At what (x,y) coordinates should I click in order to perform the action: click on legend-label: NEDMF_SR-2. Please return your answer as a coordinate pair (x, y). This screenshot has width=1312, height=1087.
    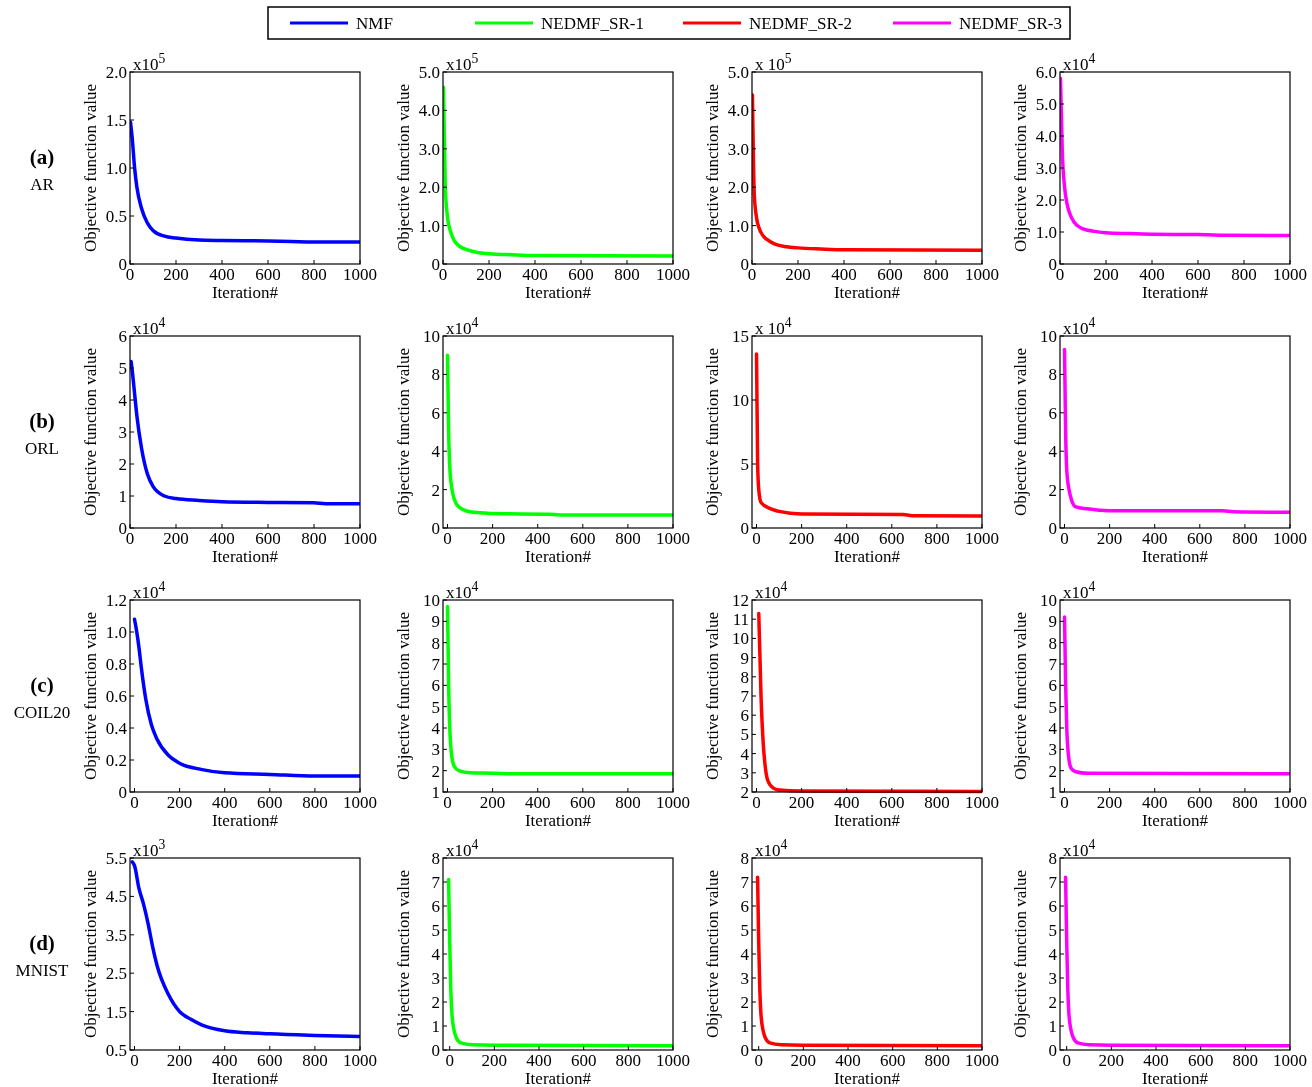
    Looking at the image, I should click on (800, 23).